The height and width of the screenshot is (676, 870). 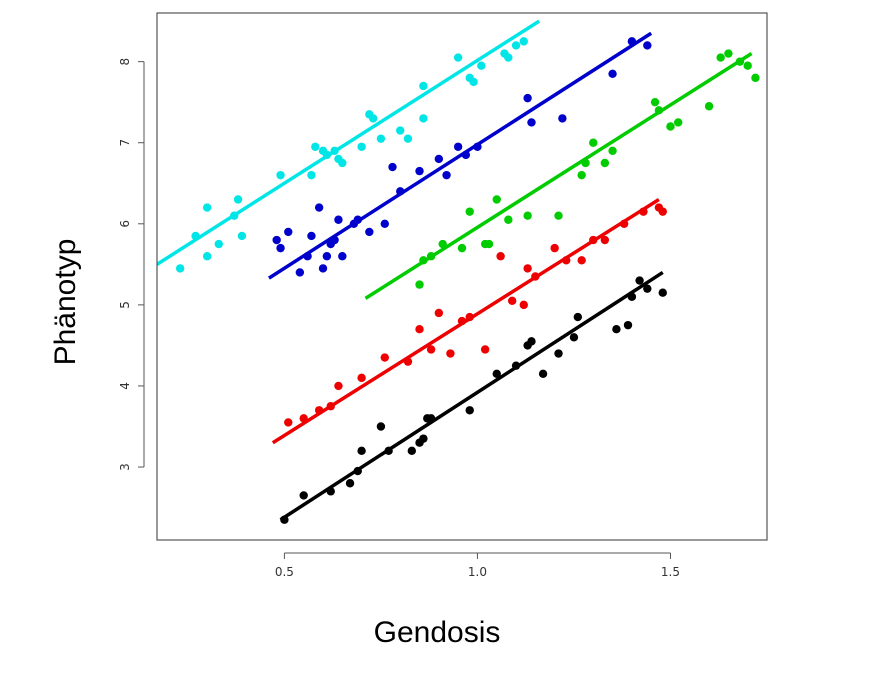 I want to click on y-axis: 3 4 5 6 7 8, so click(x=131, y=264).